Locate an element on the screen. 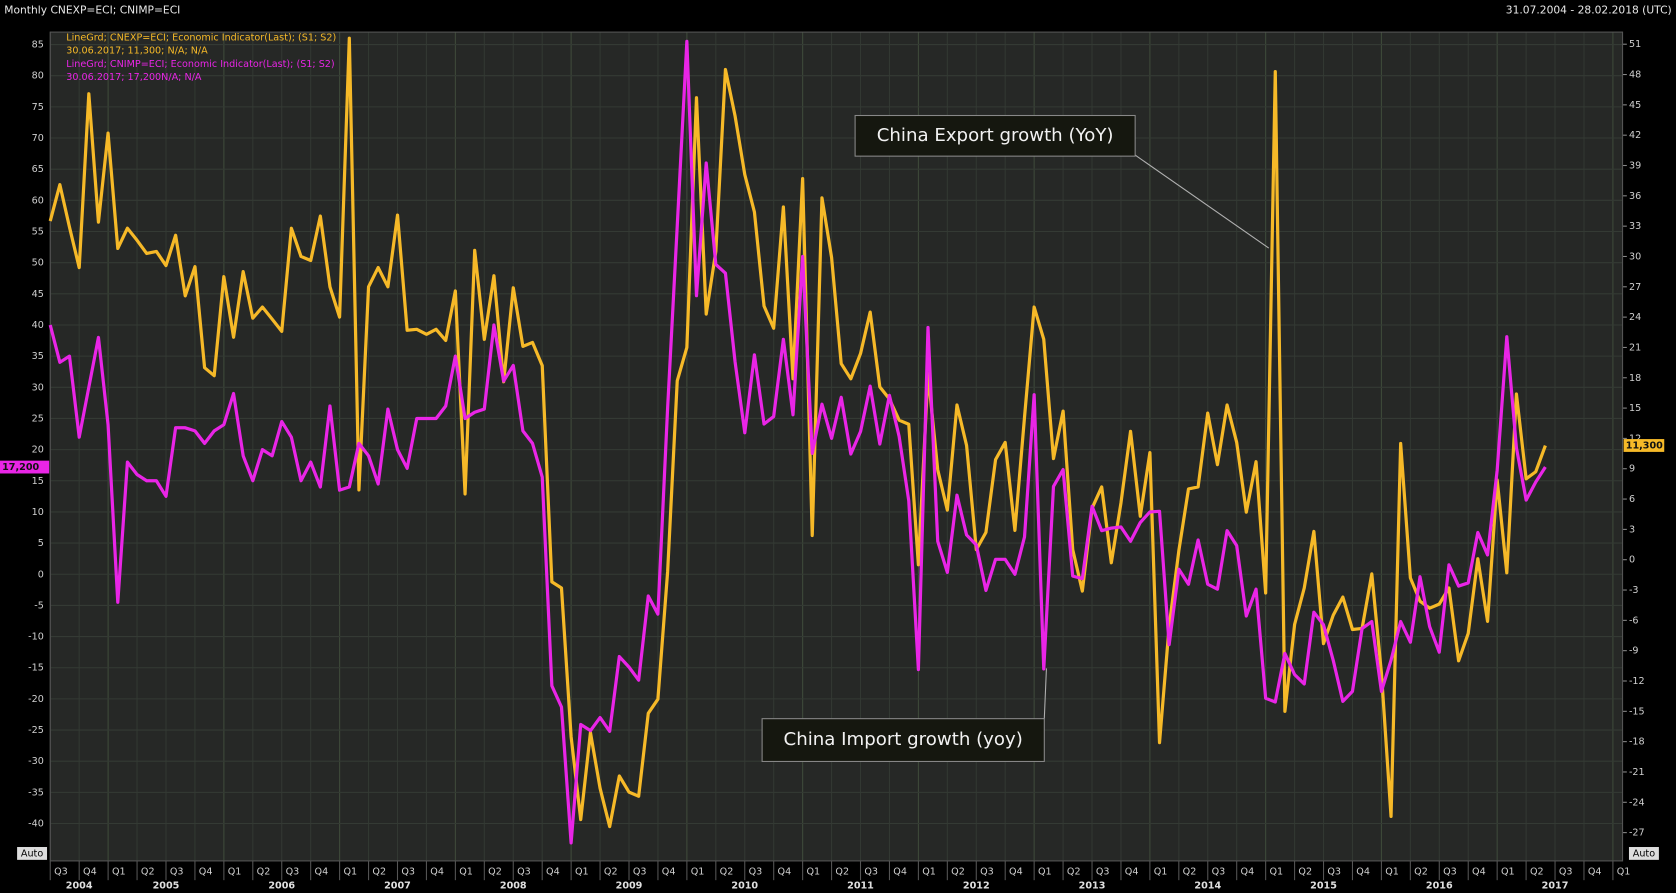 Image resolution: width=1676 pixels, height=893 pixels. y-tick-label: 65 is located at coordinates (38, 169).